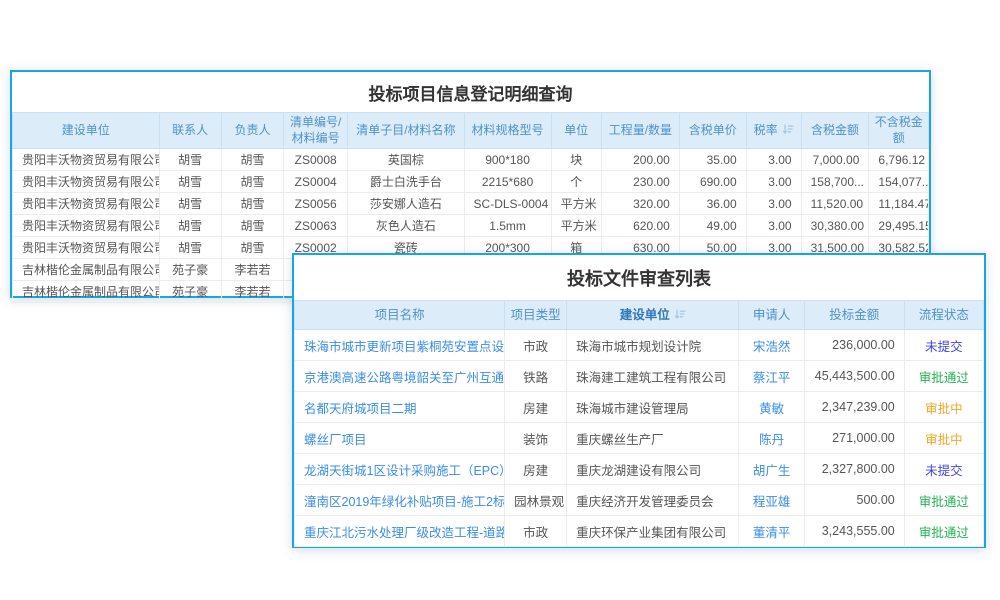 This screenshot has width=1000, height=600. I want to click on column-header-3: 申请人, so click(771, 315).